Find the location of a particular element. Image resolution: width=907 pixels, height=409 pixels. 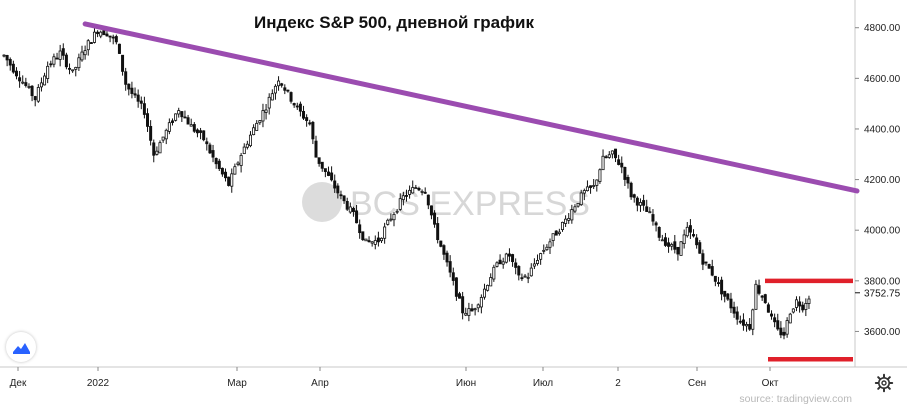

y-tick-label: 4000.00 is located at coordinates (882, 231).